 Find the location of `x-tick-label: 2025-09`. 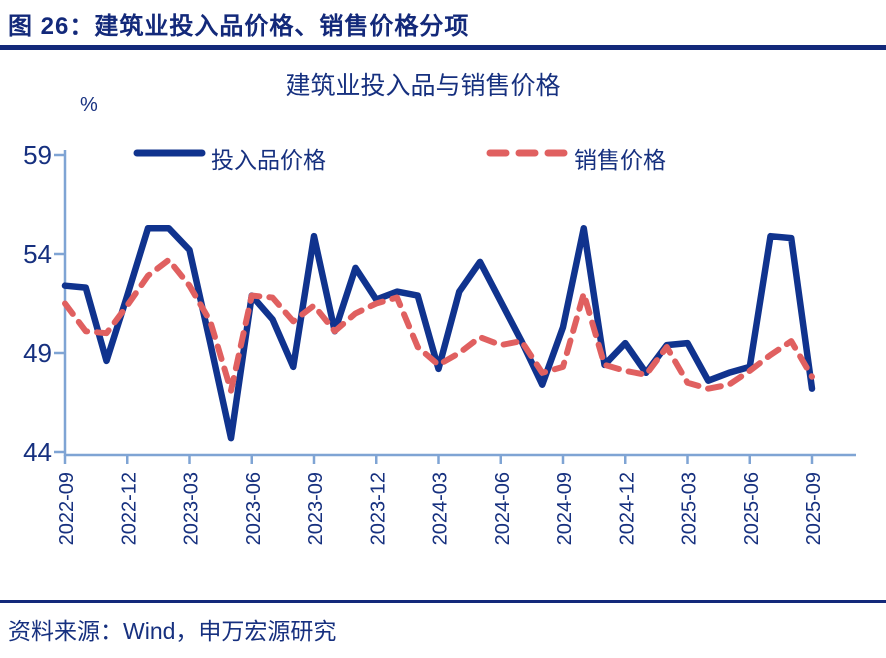

x-tick-label: 2025-09 is located at coordinates (814, 508).